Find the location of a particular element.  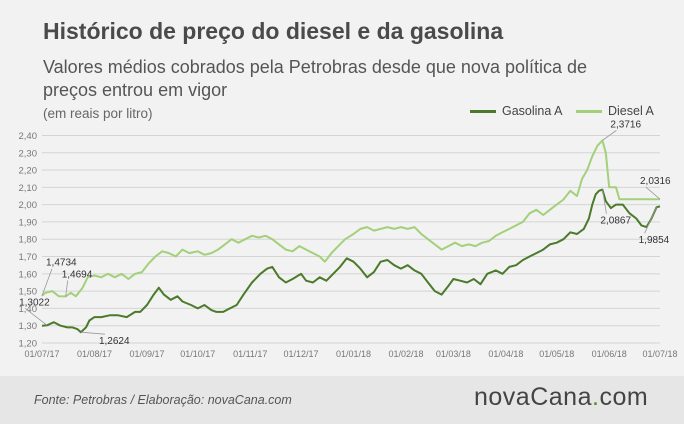

y-tick-label: 2,40 is located at coordinates (28, 136).